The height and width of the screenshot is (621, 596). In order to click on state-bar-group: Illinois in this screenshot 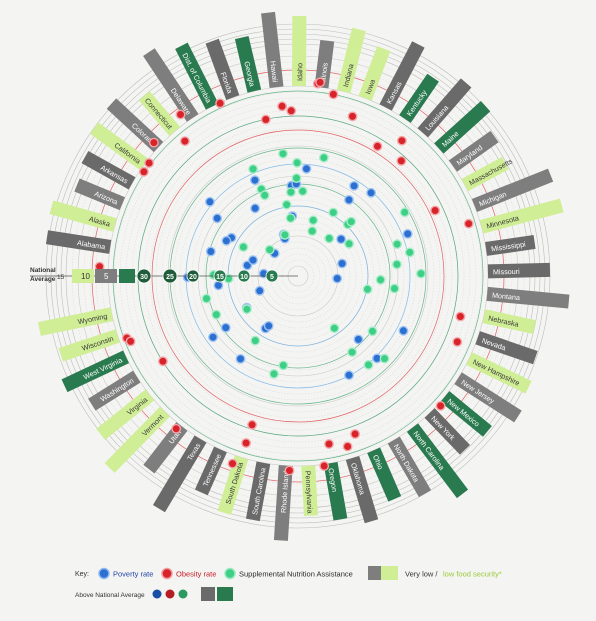, I will do `click(324, 64)`.